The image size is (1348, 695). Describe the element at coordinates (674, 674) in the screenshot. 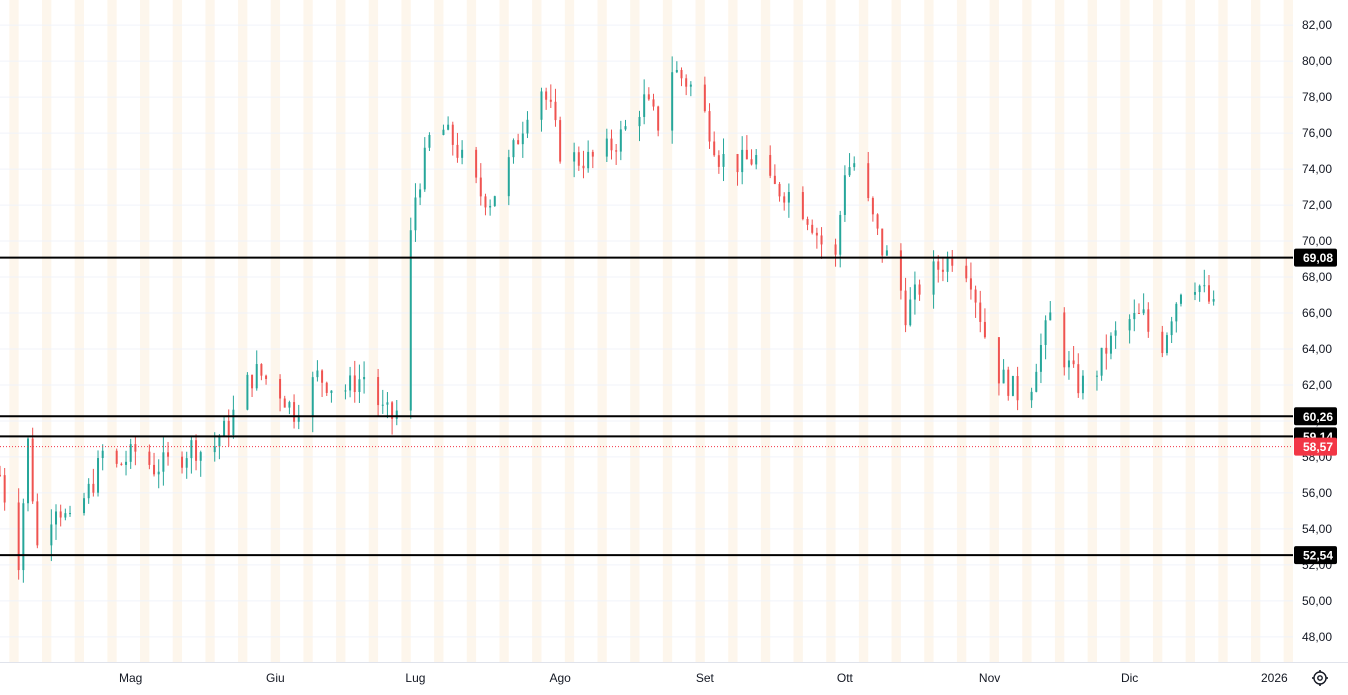

I see `time-axis: Mag Giu Lug Ago Set Ott Nov Dic 2026` at that location.